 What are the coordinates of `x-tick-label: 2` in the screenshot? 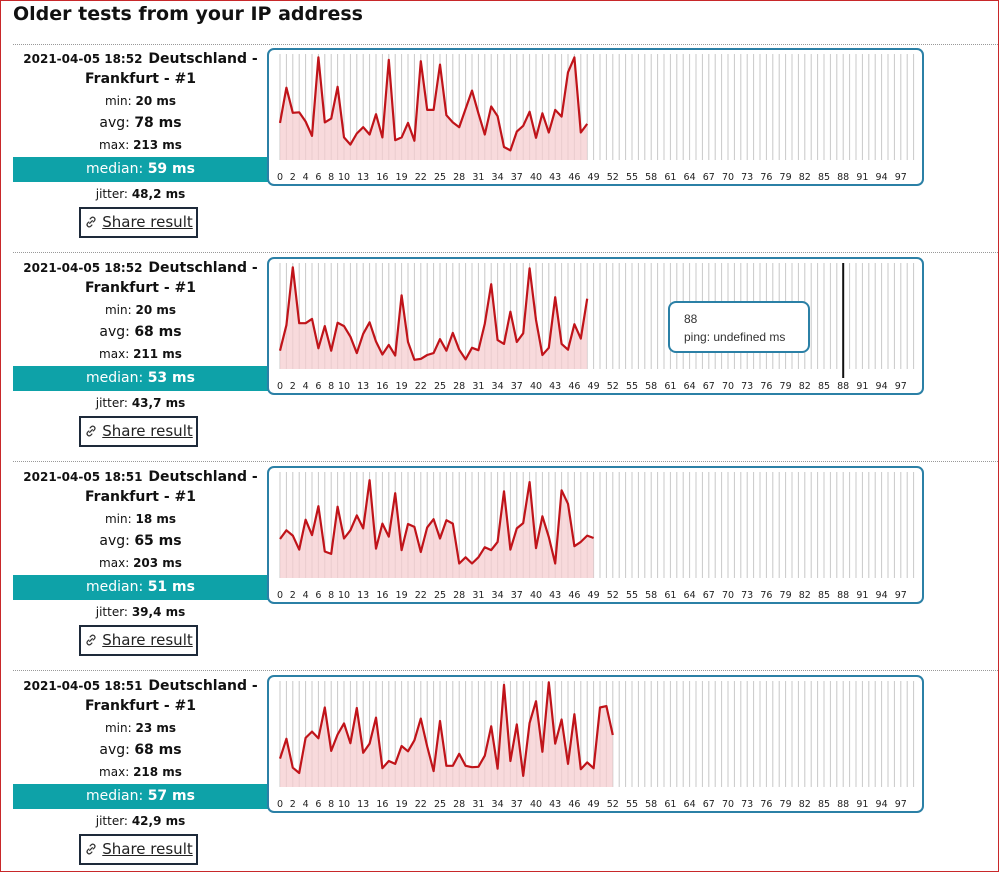 It's located at (293, 595).